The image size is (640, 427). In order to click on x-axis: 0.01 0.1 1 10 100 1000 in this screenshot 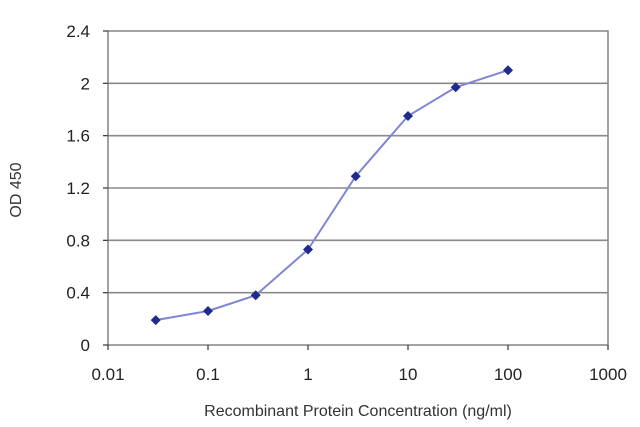, I will do `click(359, 364)`.